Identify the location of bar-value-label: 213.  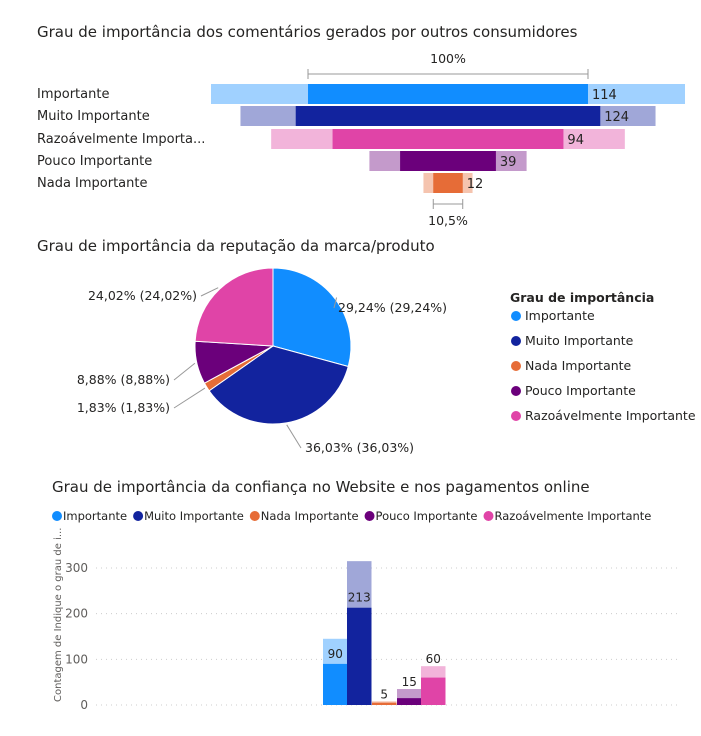
(359, 598).